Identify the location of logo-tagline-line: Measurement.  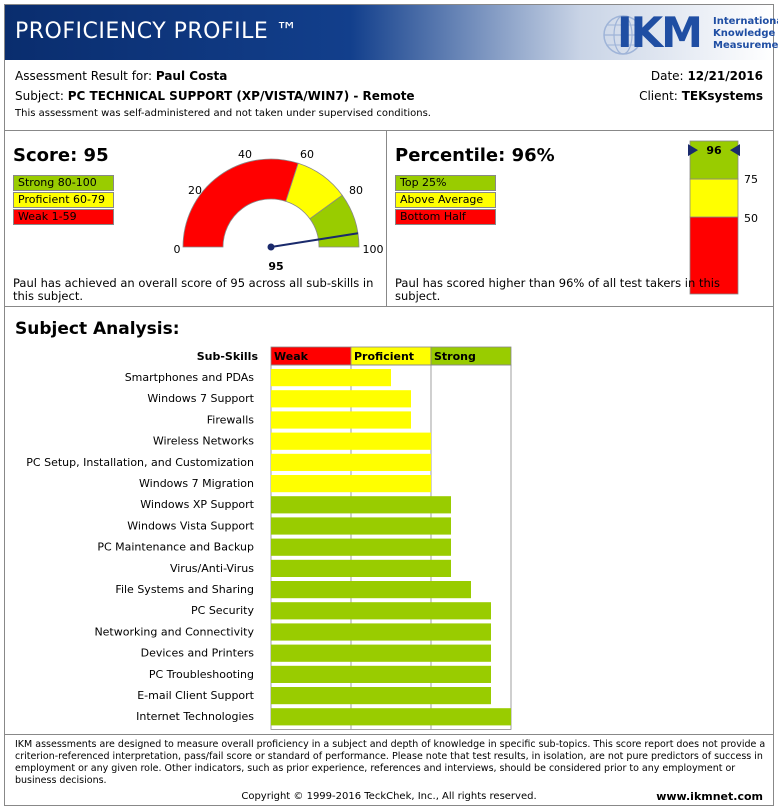
(745, 45).